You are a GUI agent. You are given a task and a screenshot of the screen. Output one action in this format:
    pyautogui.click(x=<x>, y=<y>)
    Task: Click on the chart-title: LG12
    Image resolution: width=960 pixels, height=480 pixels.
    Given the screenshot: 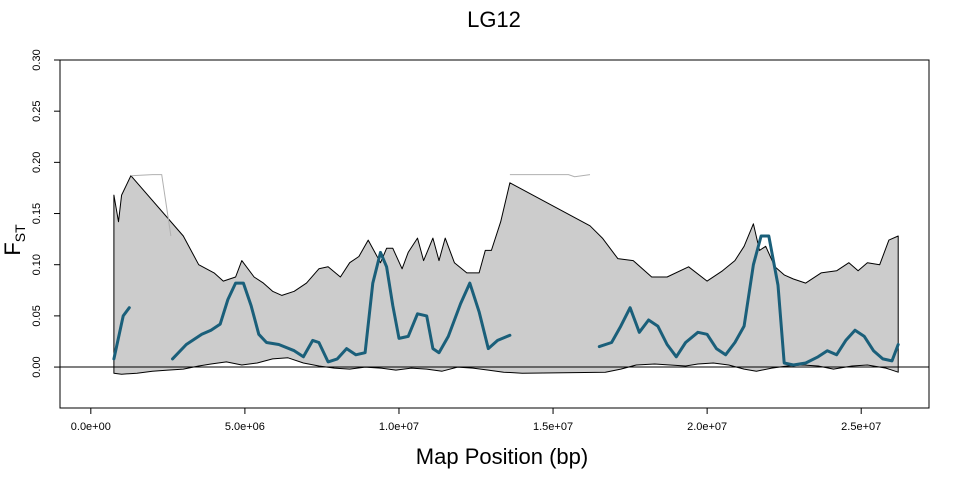 What is the action you would take?
    pyautogui.click(x=494, y=19)
    